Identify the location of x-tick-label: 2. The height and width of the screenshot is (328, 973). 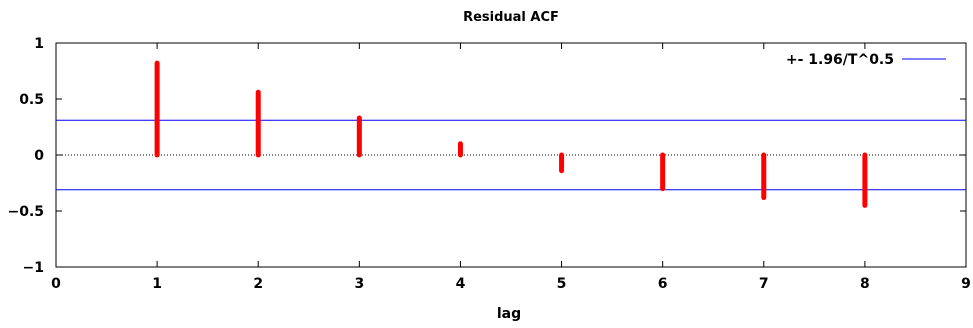
(258, 284).